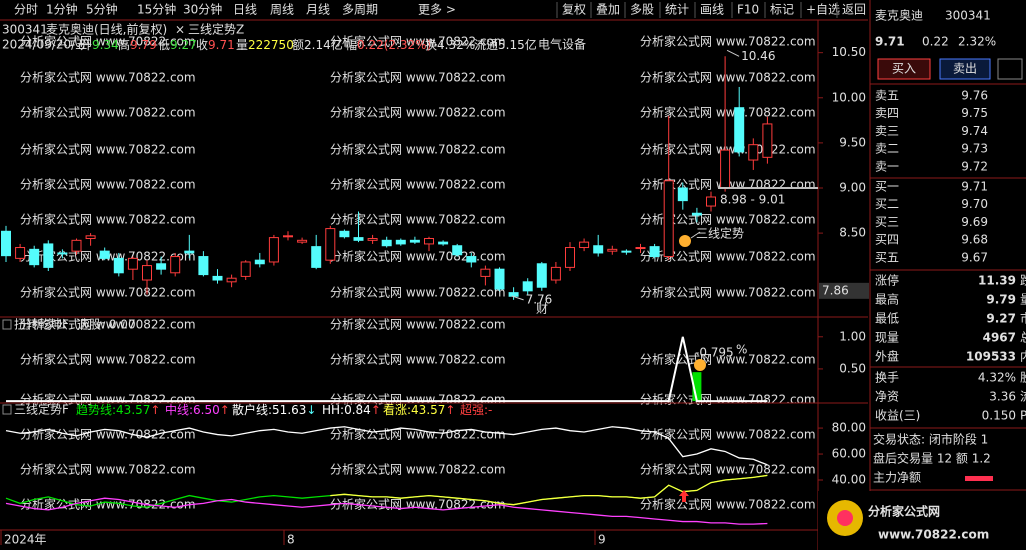 The height and width of the screenshot is (550, 1026). Describe the element at coordinates (62, 9) in the screenshot. I see `toolbar-tab: 1分钟` at that location.